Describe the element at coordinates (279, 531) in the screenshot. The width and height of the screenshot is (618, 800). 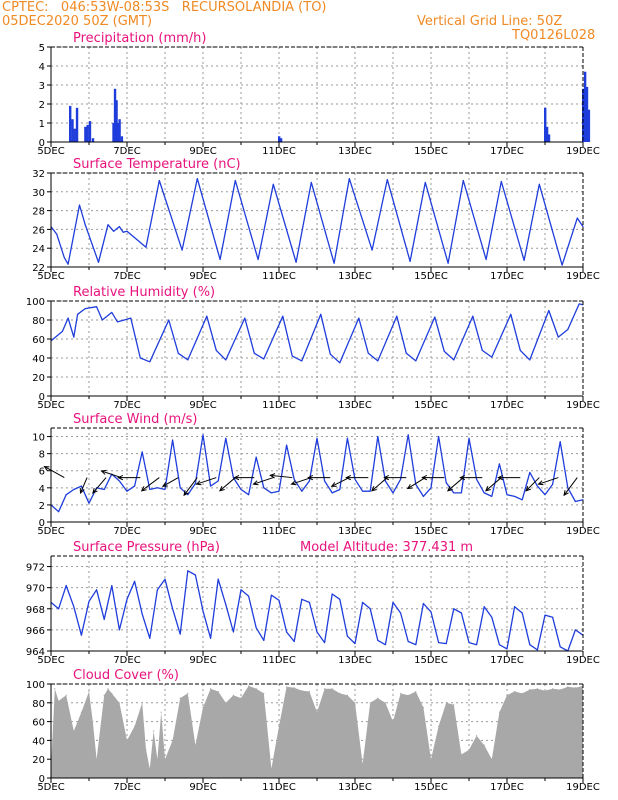
I see `wind-x-tick-label: 11DEC` at that location.